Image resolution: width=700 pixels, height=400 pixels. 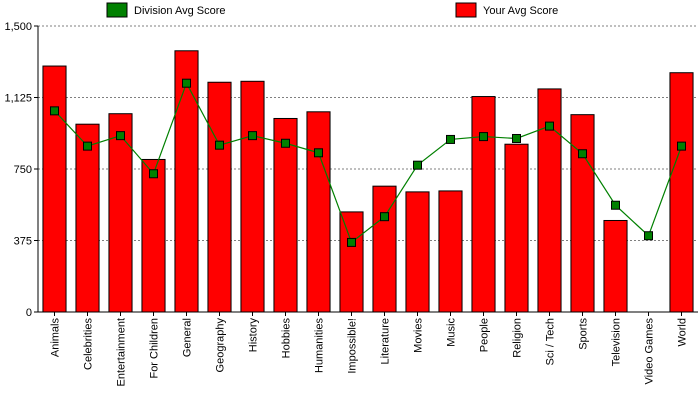 What do you see at coordinates (18, 99) in the screenshot?
I see `y-tick-label: 1,125` at bounding box center [18, 99].